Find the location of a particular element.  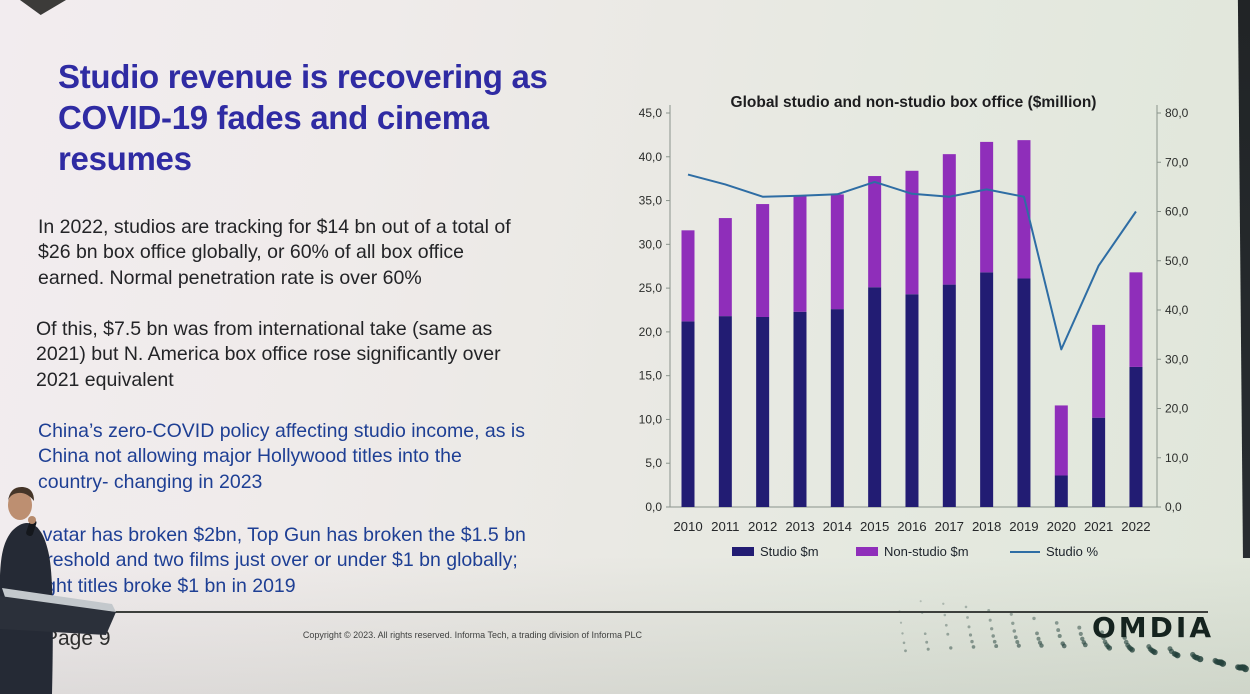

studio-bar-2010 is located at coordinates (688, 414).